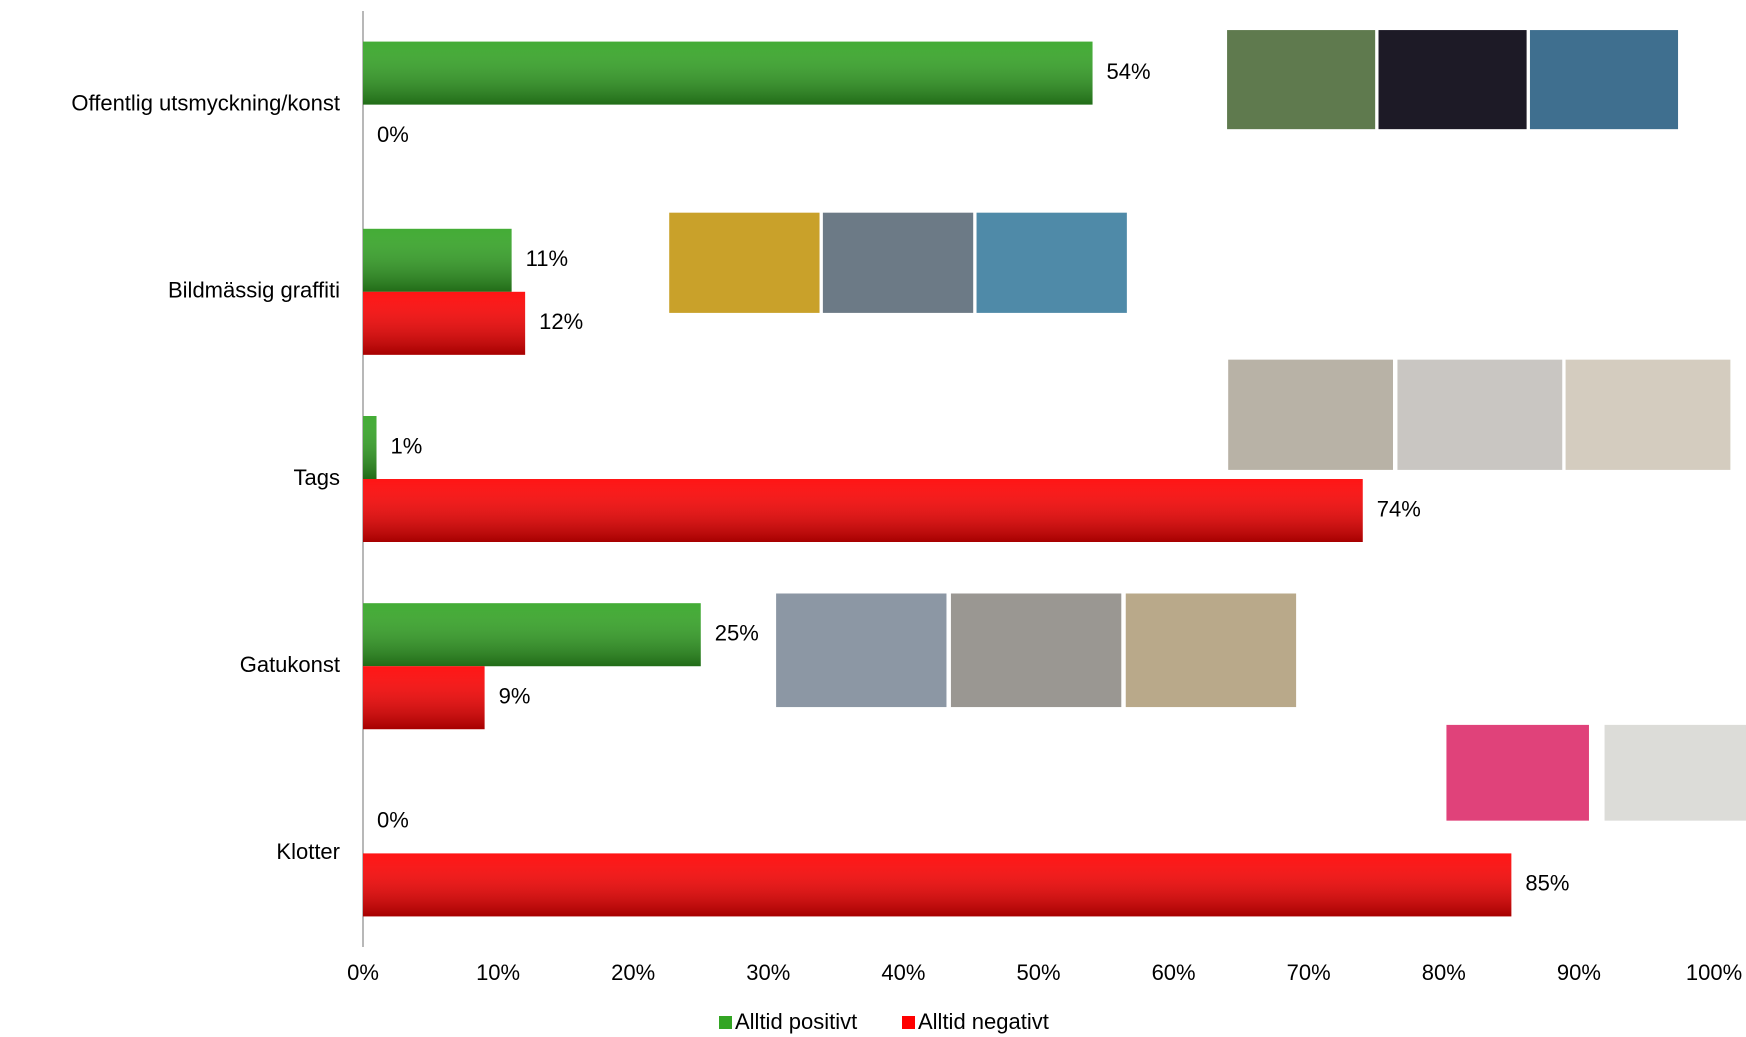  What do you see at coordinates (768, 972) in the screenshot?
I see `x-tick-label: 30%` at bounding box center [768, 972].